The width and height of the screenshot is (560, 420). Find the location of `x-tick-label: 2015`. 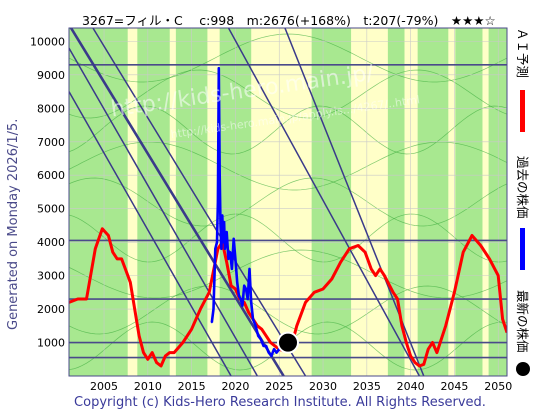

x-tick-label: 2015 is located at coordinates (192, 386).